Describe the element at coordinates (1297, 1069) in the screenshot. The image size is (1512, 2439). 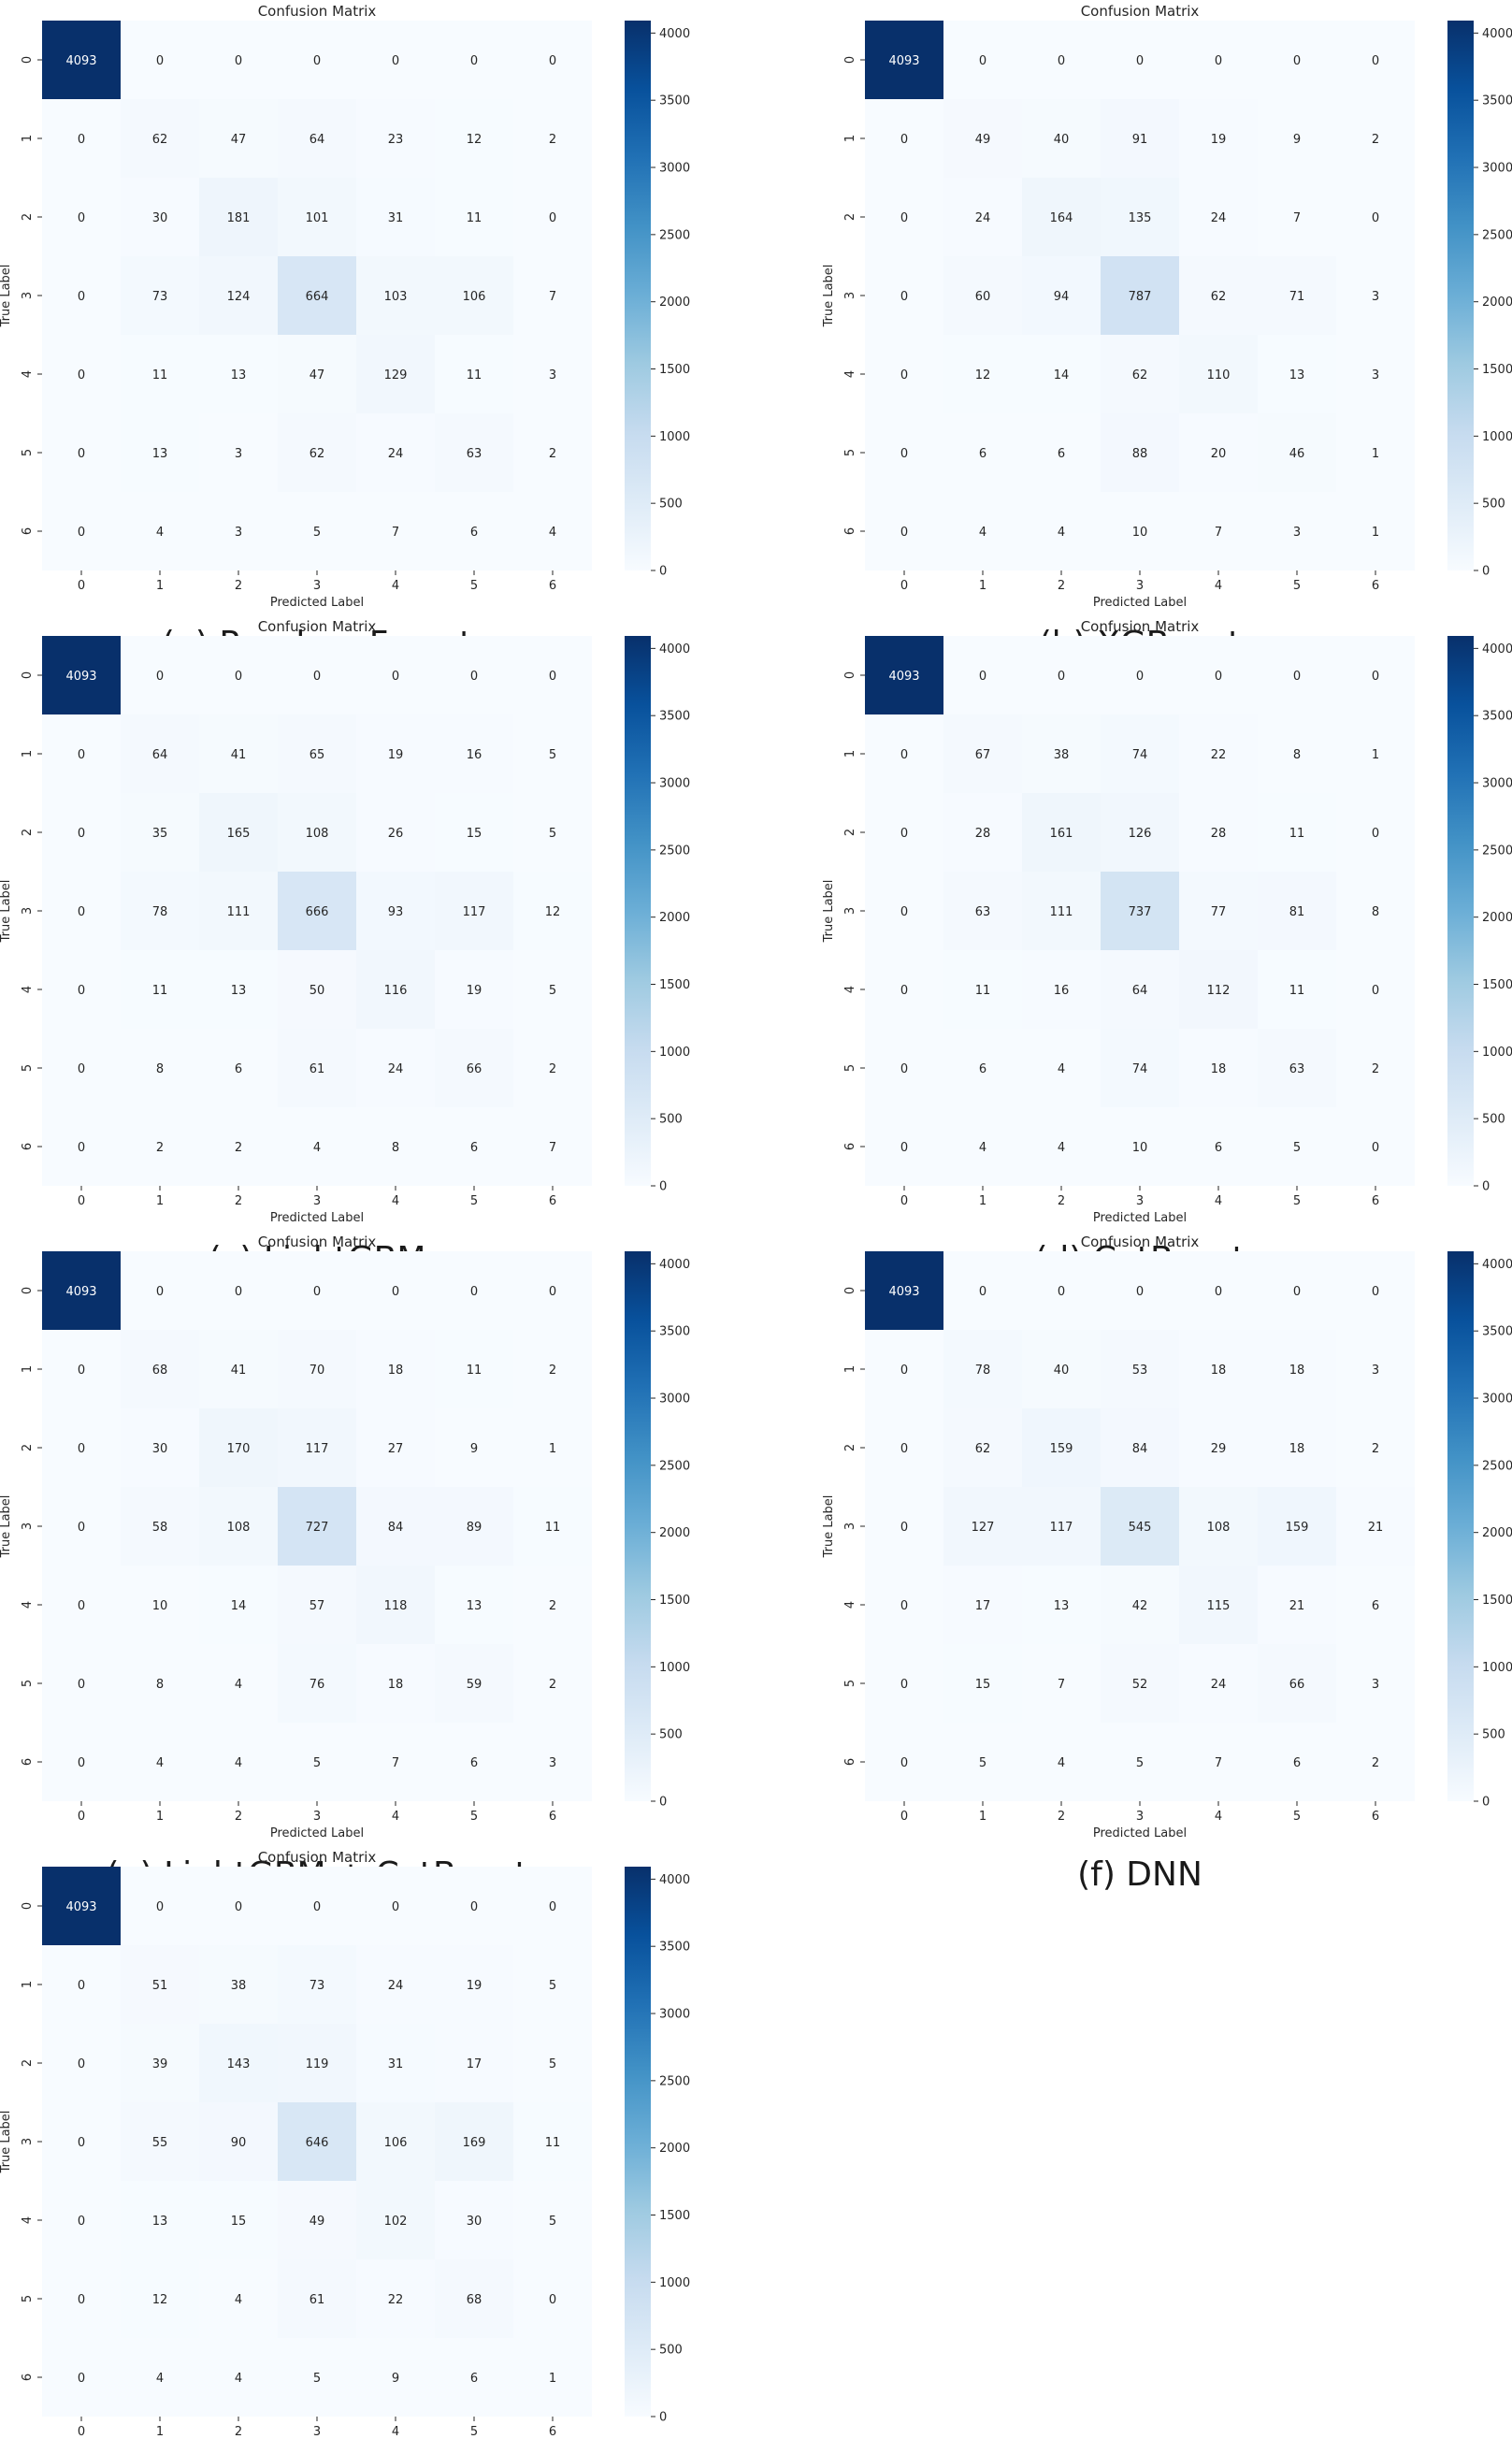
I see `cell-value: 63` at that location.